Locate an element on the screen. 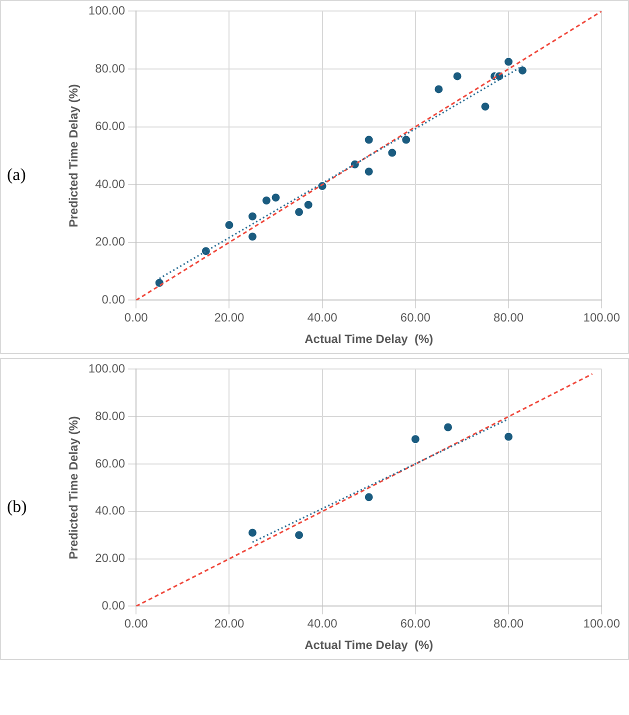  text: (a) is located at coordinates (16, 175).